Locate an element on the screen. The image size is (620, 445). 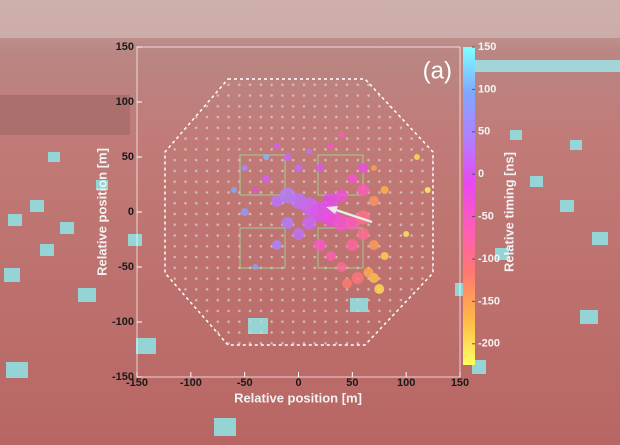
panel-label: (a) is located at coordinates (437, 70).